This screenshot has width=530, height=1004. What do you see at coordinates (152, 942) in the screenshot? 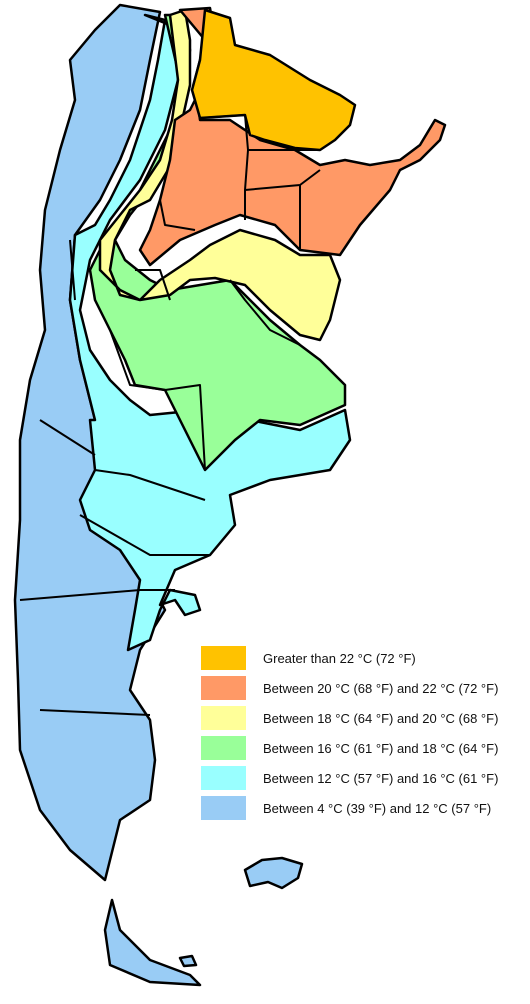
I see `zone-4-12-tierra-del-fuego` at bounding box center [152, 942].